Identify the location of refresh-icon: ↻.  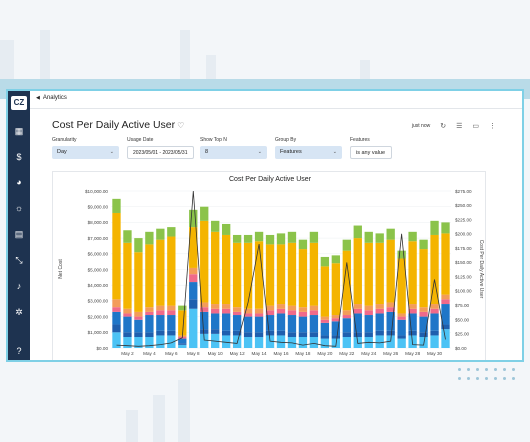
(443, 126).